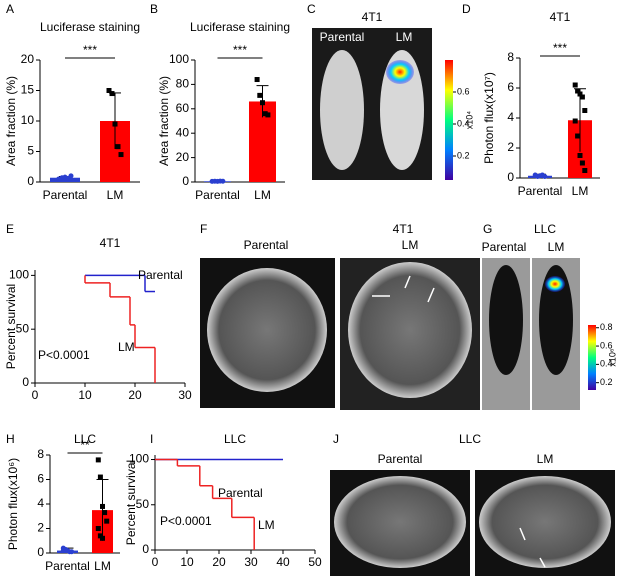  Describe the element at coordinates (40, 528) in the screenshot. I see `y-tick-label: 2` at that location.